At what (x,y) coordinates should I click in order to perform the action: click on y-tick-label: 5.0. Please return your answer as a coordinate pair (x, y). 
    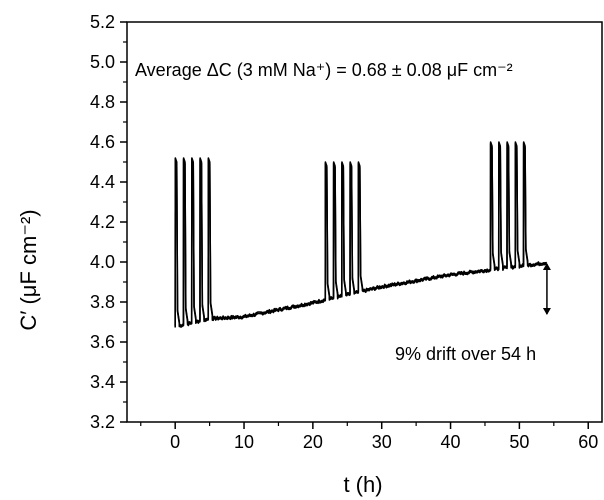
    Looking at the image, I should click on (102, 62).